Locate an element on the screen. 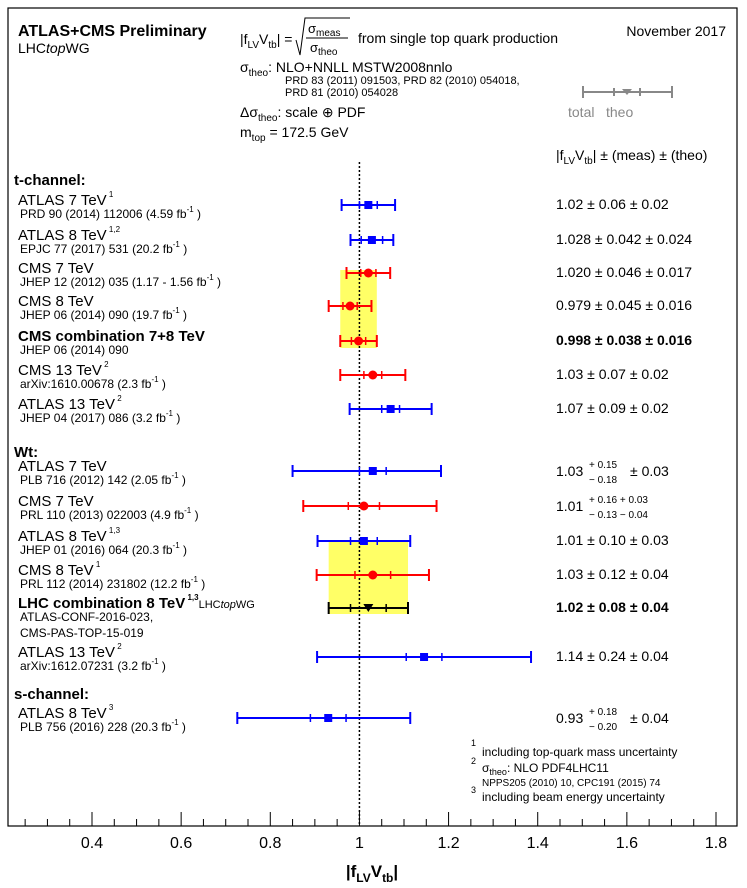 This screenshot has width=747, height=888. entry-name: ATLAS 8 TeV 3 is located at coordinates (66, 712).